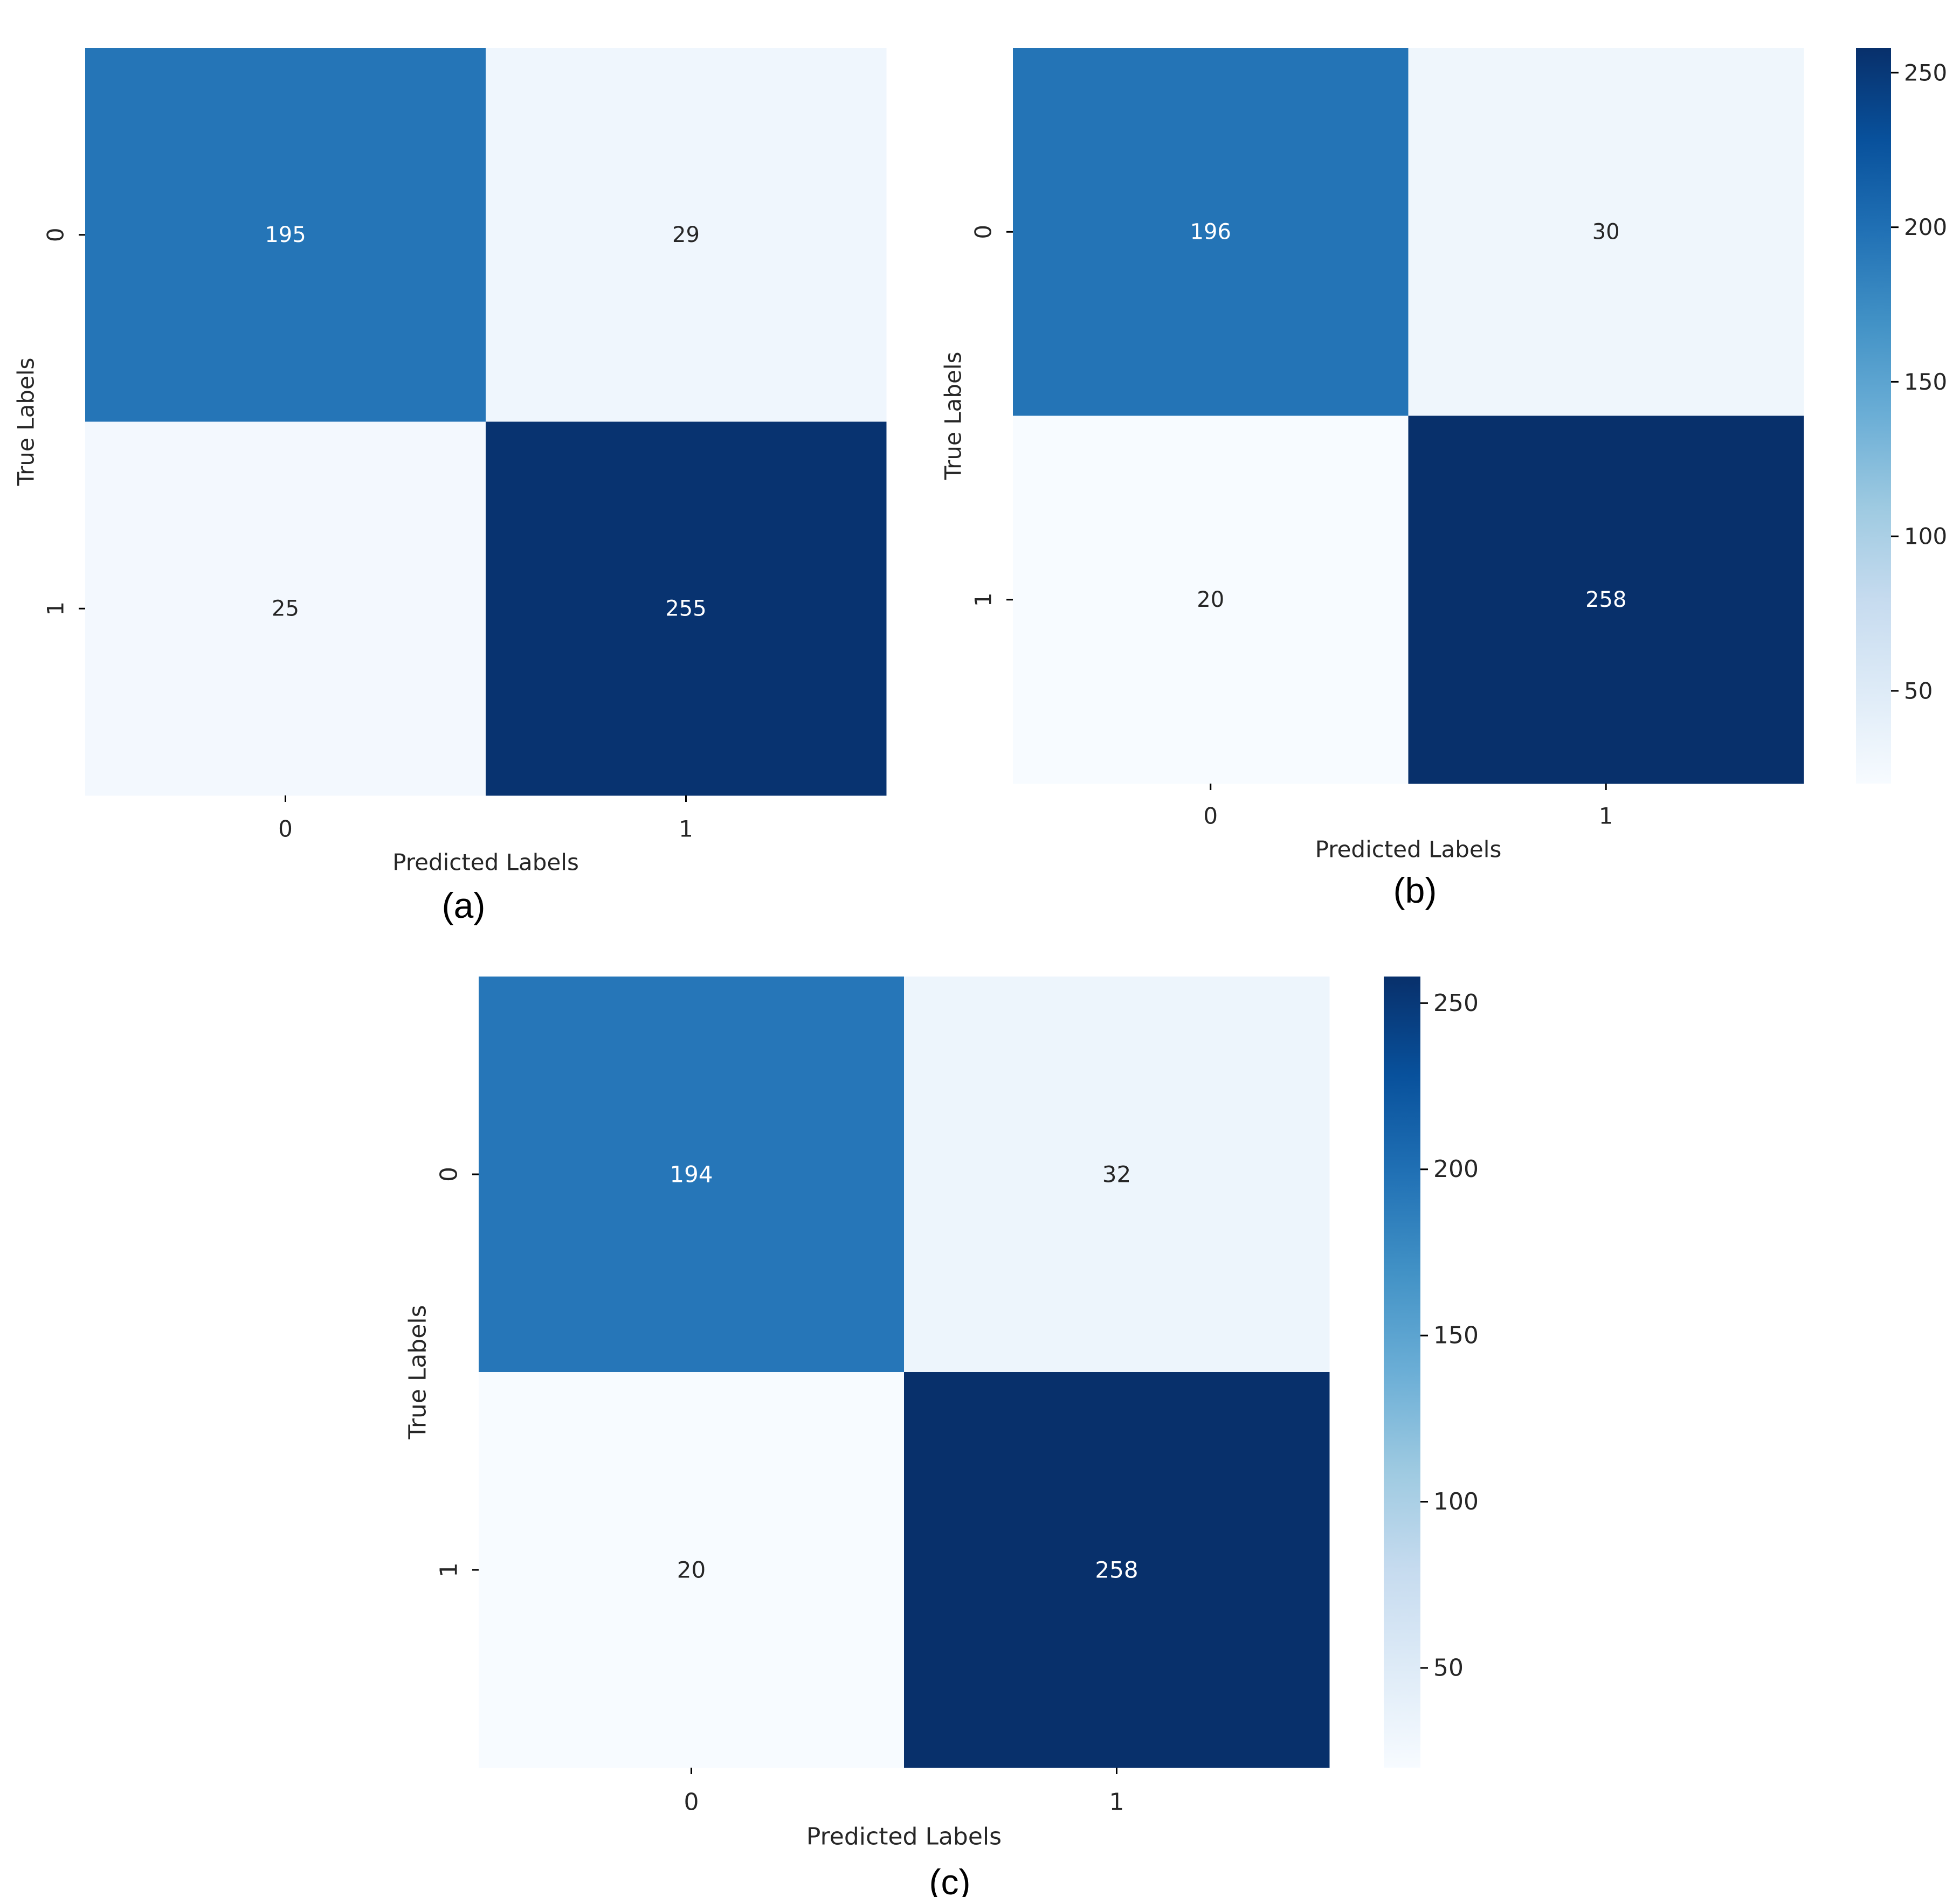 This screenshot has width=1960, height=1897. I want to click on cell-value-label: 194, so click(691, 1174).